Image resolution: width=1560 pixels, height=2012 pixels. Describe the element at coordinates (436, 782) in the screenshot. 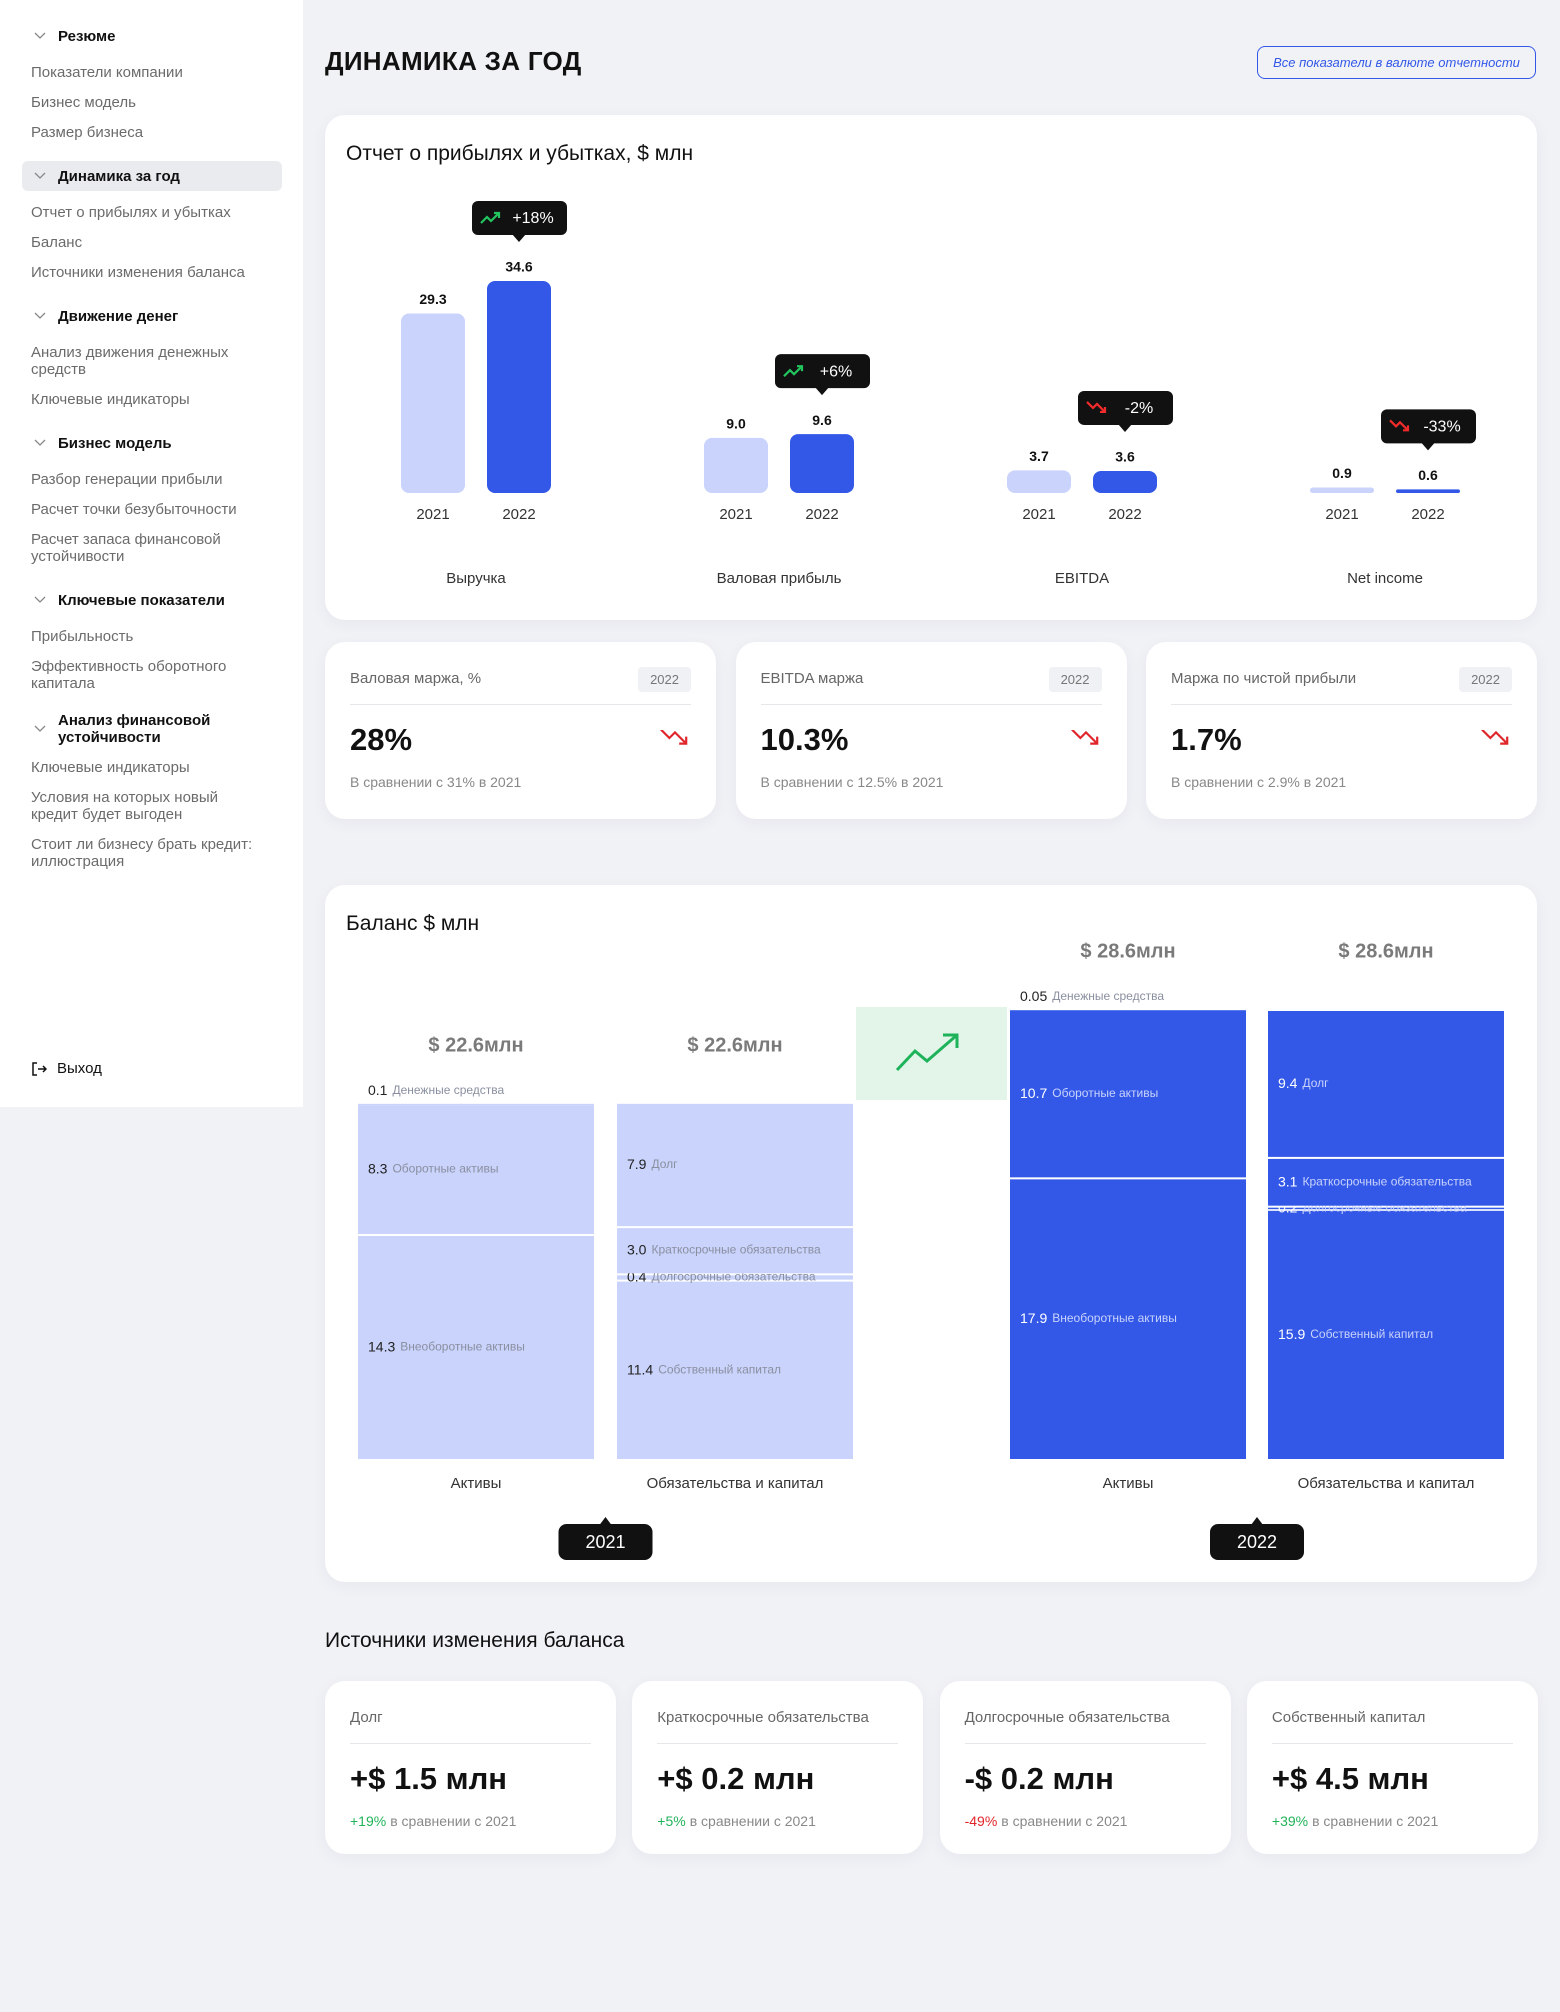

I see `kpi-comparison: В сравнении с 31% в 2021` at that location.